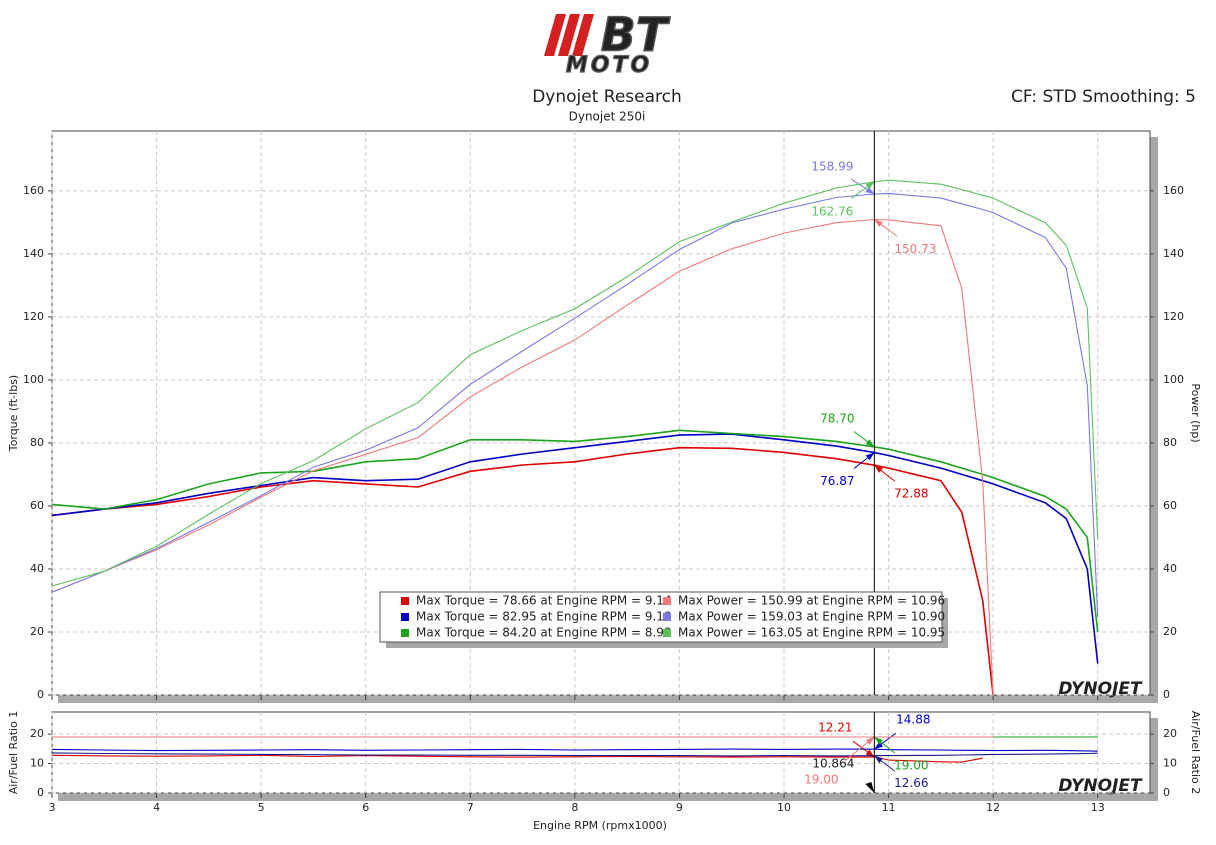  What do you see at coordinates (33, 379) in the screenshot?
I see `y-tick-label: 100` at bounding box center [33, 379].